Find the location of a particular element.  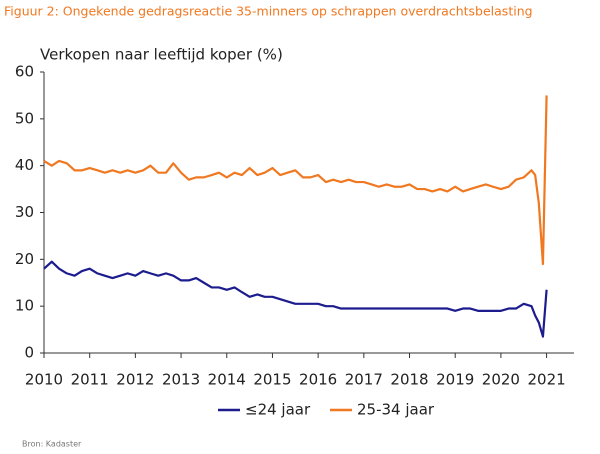

x-tick-label: 2012 is located at coordinates (135, 380).